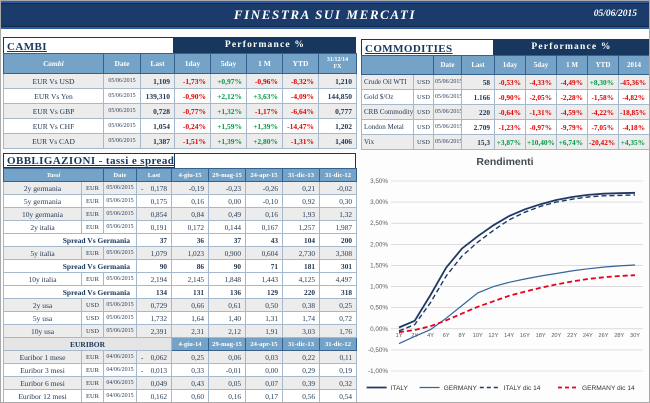  Describe the element at coordinates (379, 244) in the screenshot. I see `svg-text: 2,00%` at that location.